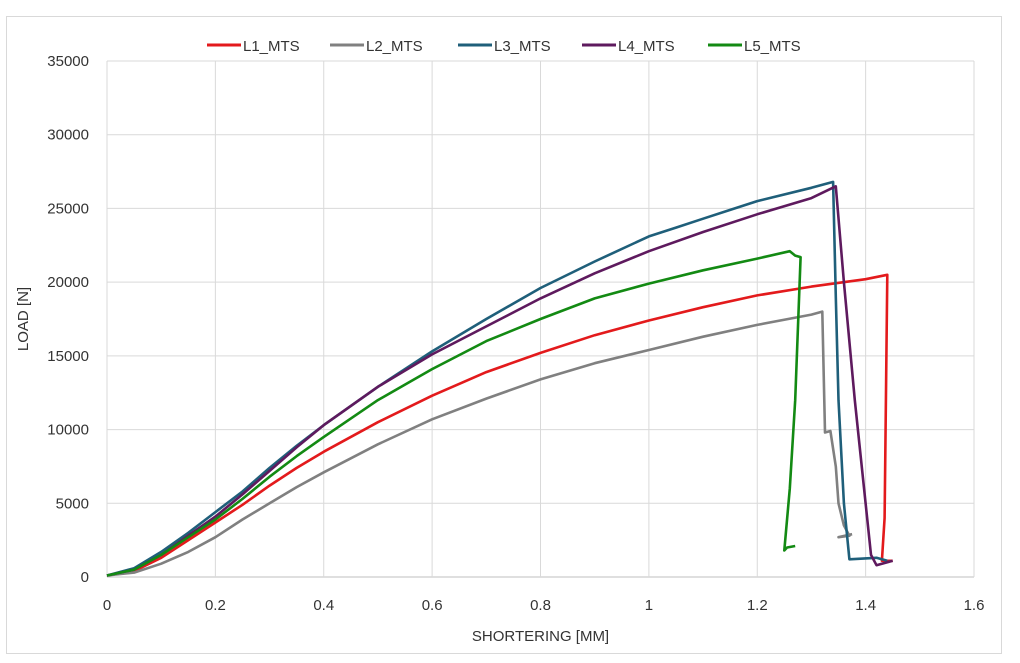 This screenshot has width=1020, height=663. I want to click on x-axis-title: SHORTERING [MM], so click(540, 636).